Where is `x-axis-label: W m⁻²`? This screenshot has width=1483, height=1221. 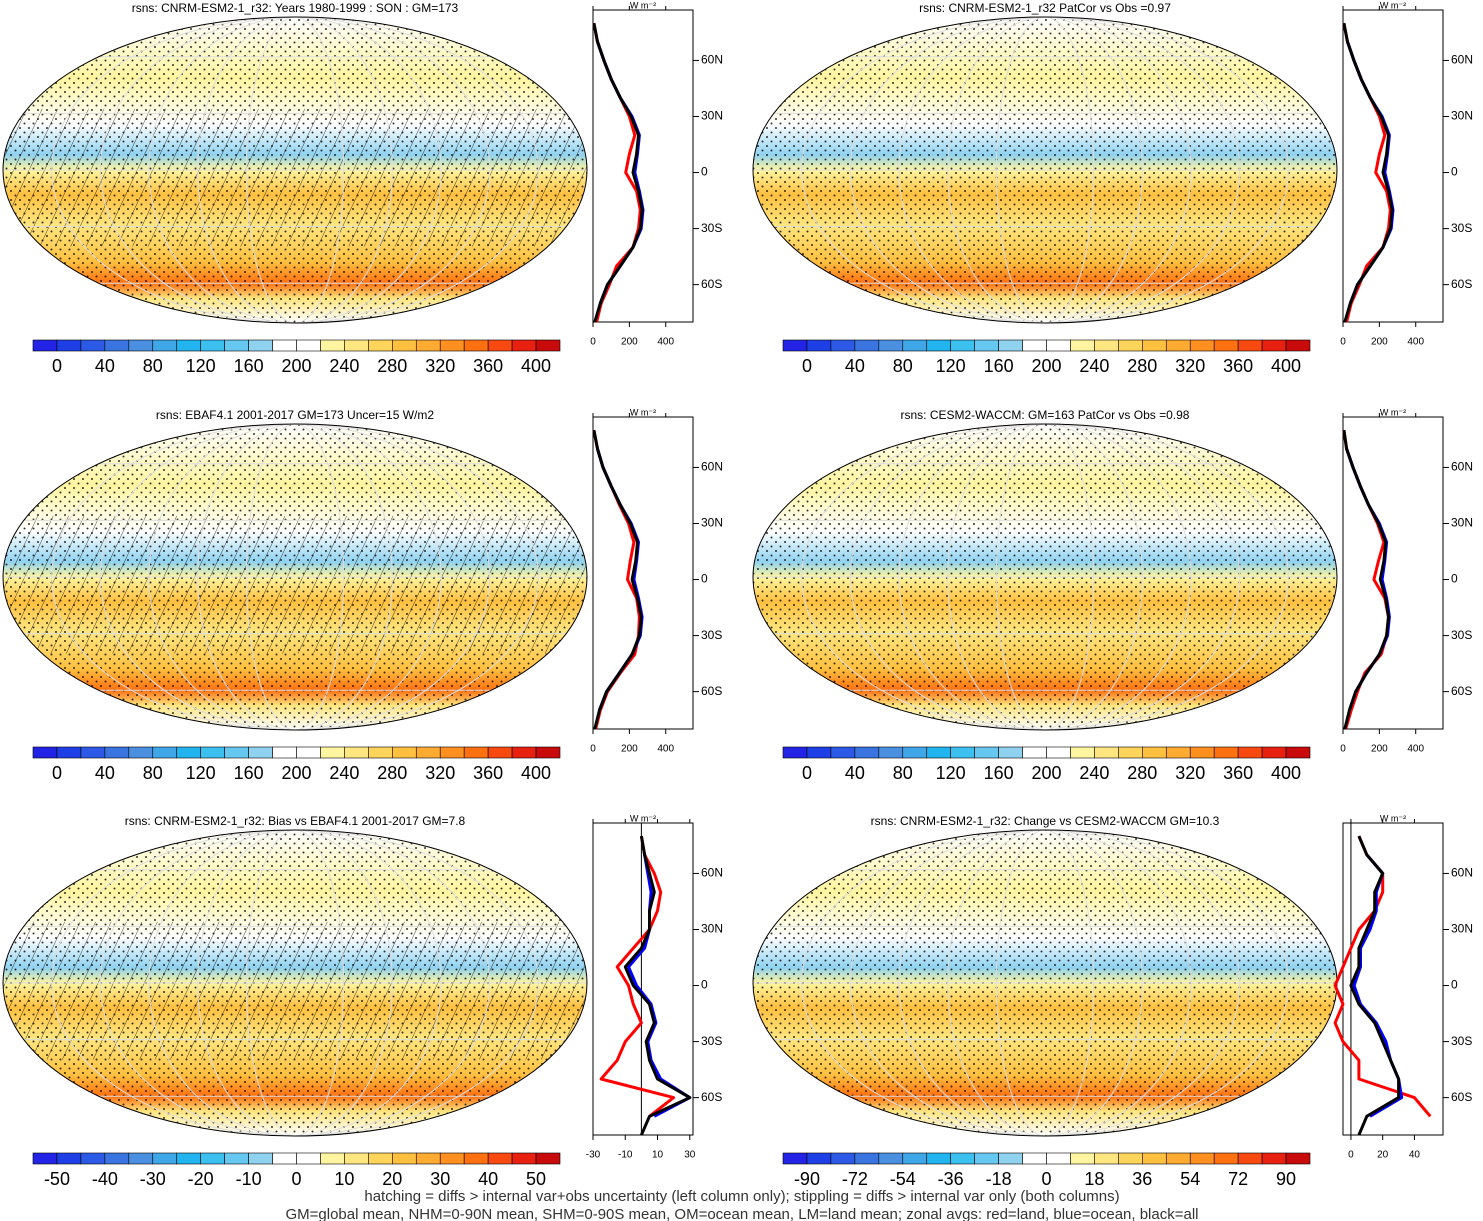
x-axis-label: W m⁻² is located at coordinates (643, 818).